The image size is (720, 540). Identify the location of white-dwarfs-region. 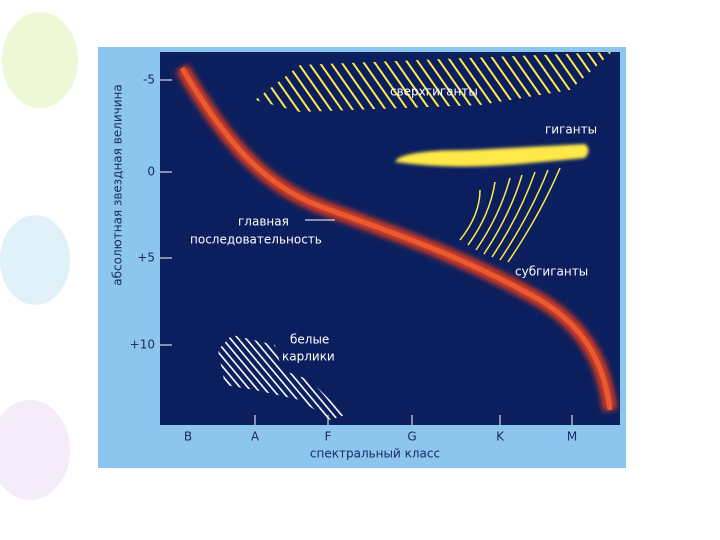
(281, 377).